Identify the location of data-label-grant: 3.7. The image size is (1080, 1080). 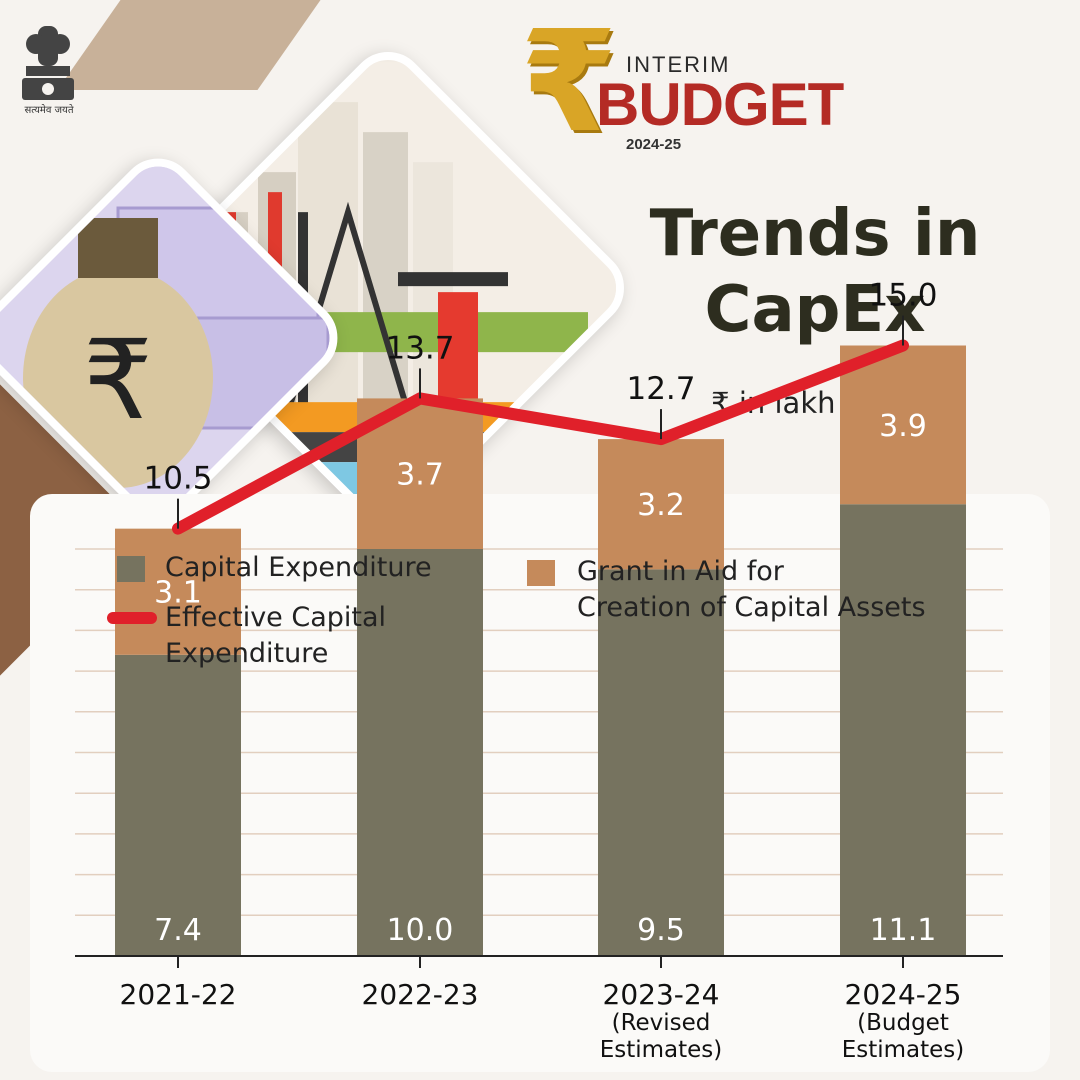
(420, 475).